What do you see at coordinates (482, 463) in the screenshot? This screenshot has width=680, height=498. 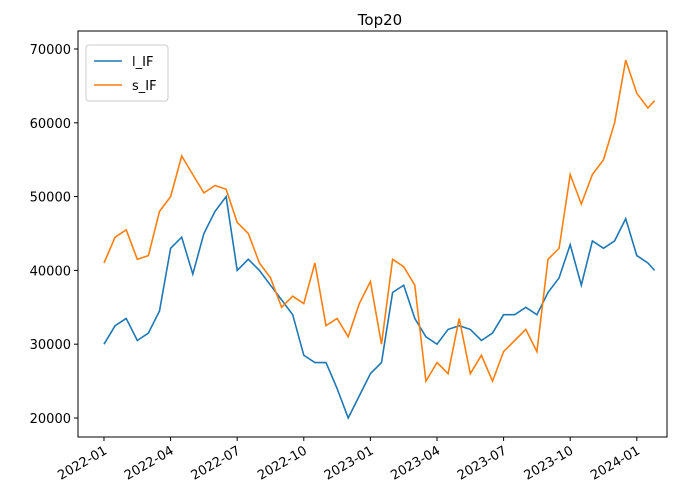 I see `x-tick-label: 2023-07` at bounding box center [482, 463].